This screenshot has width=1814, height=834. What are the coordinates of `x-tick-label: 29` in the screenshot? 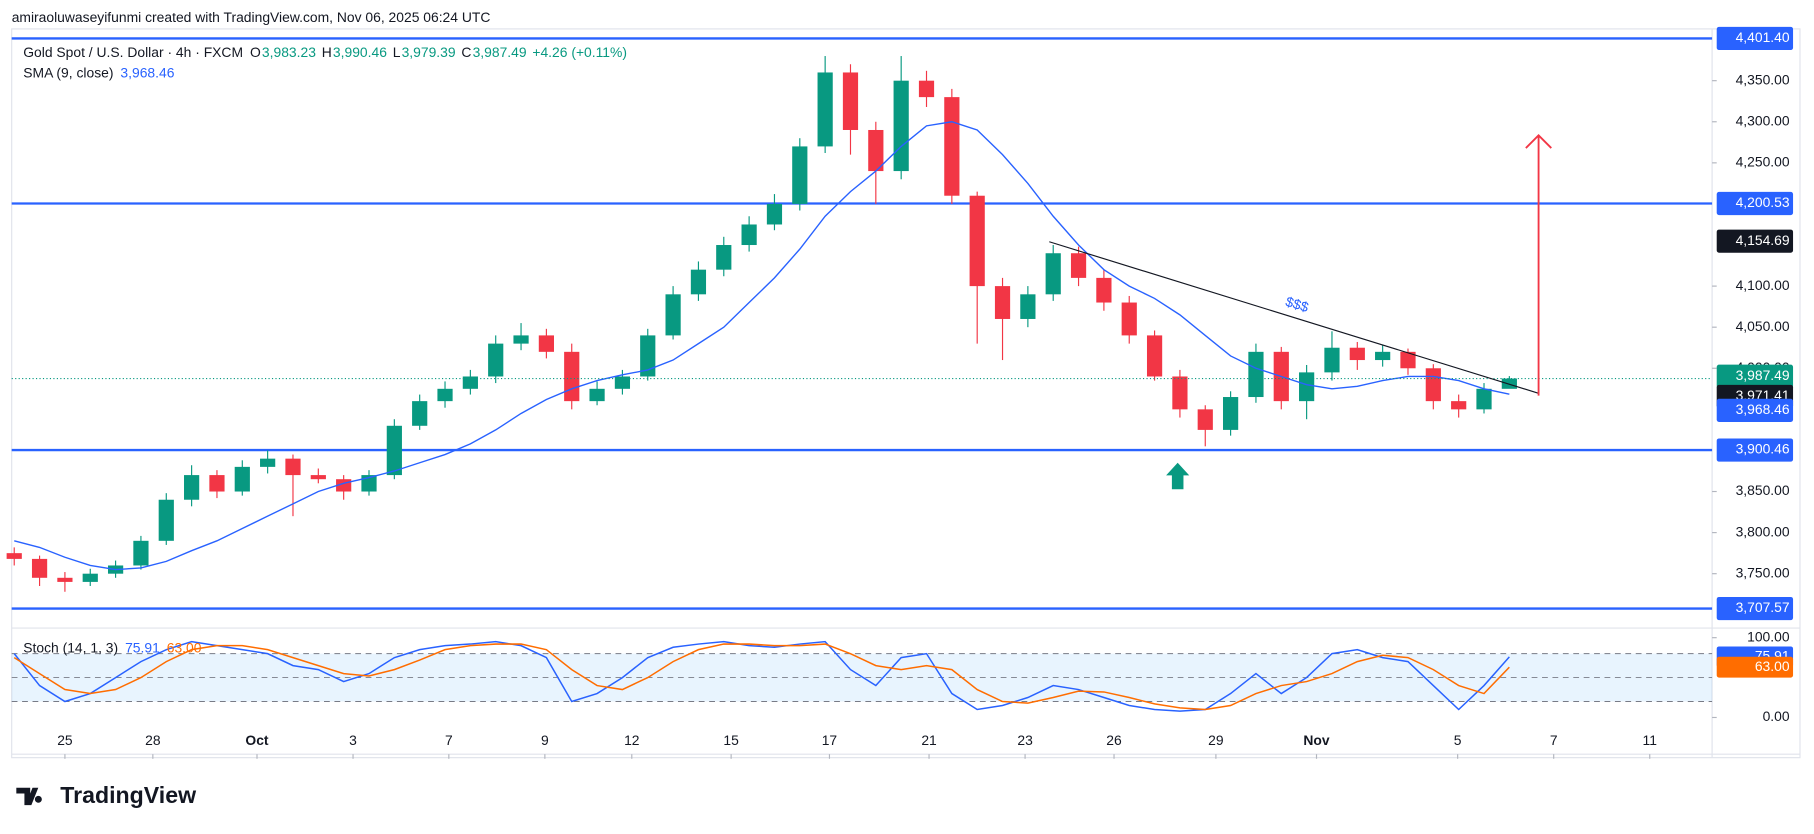 It's located at (1216, 740).